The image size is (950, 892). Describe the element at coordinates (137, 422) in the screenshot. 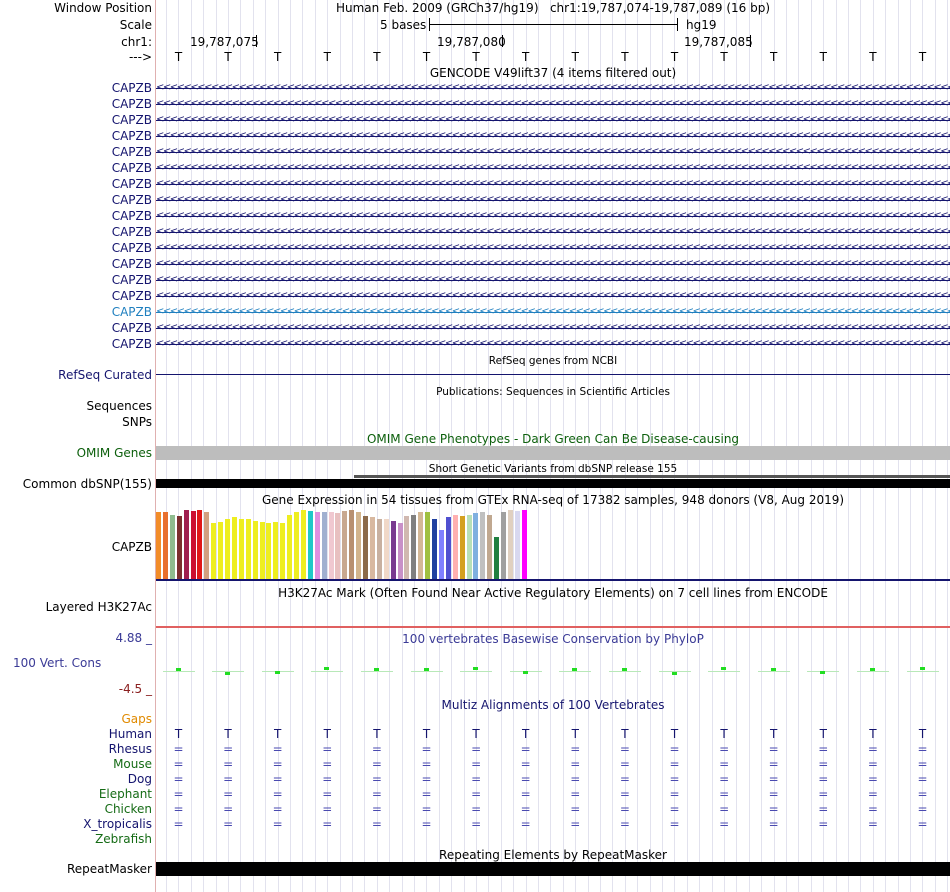

I see `publications-label-snps: SNPs` at that location.